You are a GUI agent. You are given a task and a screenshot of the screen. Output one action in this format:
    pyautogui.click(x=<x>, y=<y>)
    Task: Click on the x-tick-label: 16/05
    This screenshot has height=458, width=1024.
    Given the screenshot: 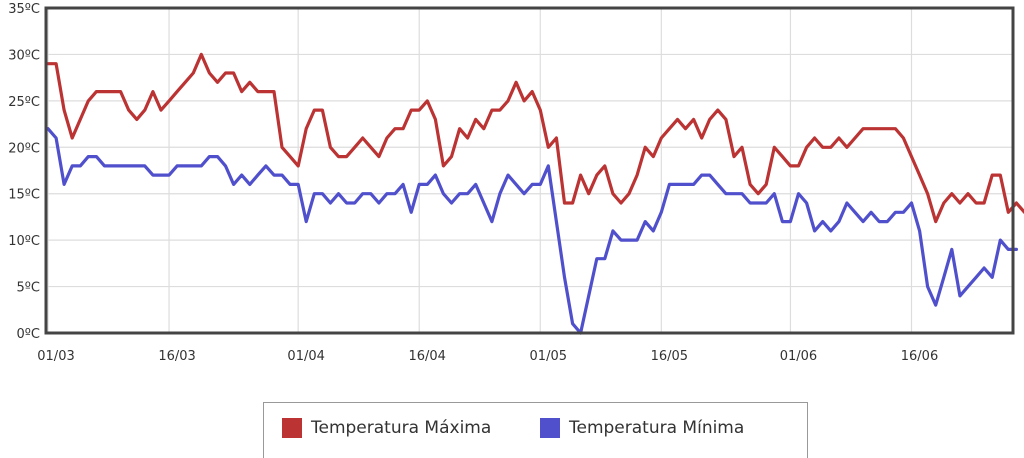 What is the action you would take?
    pyautogui.click(x=669, y=356)
    